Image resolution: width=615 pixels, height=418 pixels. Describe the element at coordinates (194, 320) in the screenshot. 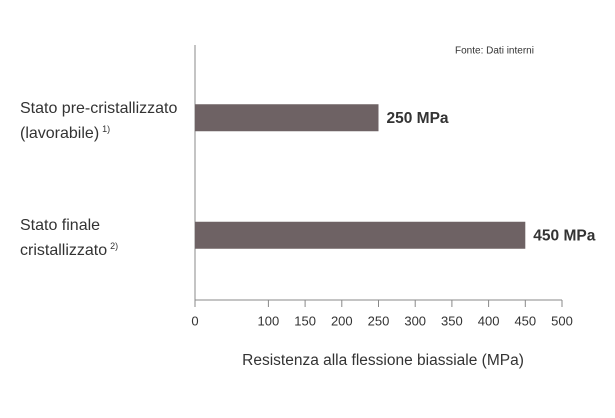

I see `x-tick-label: 0` at that location.